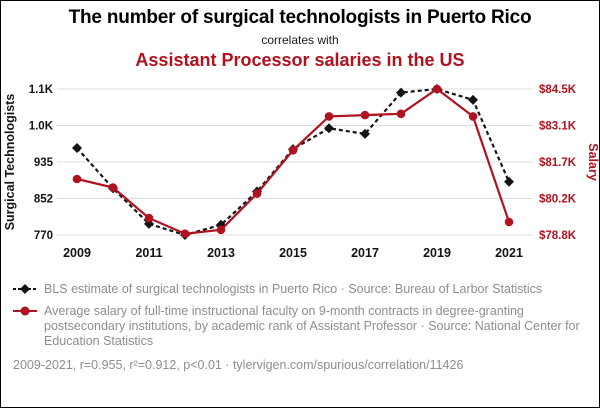 The width and height of the screenshot is (600, 408). Describe the element at coordinates (44, 163) in the screenshot. I see `y-axis-tick-label-left: 935` at that location.